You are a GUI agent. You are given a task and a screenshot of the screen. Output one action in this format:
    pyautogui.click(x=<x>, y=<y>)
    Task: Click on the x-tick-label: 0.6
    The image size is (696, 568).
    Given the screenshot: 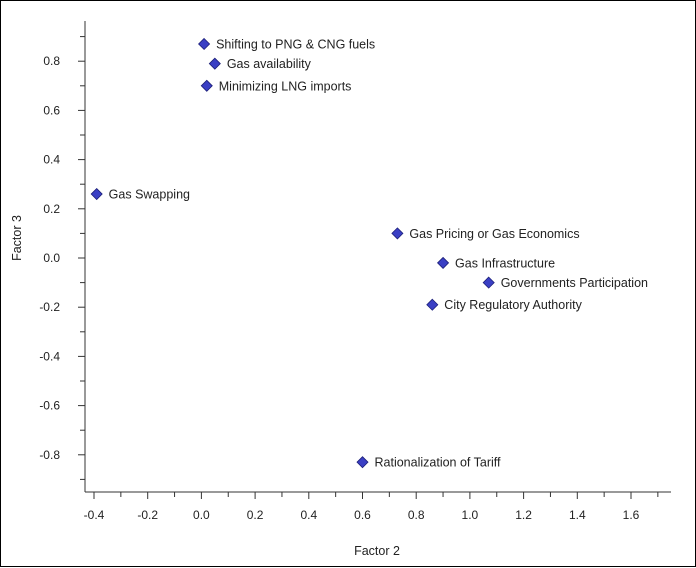 What is the action you would take?
    pyautogui.click(x=362, y=515)
    